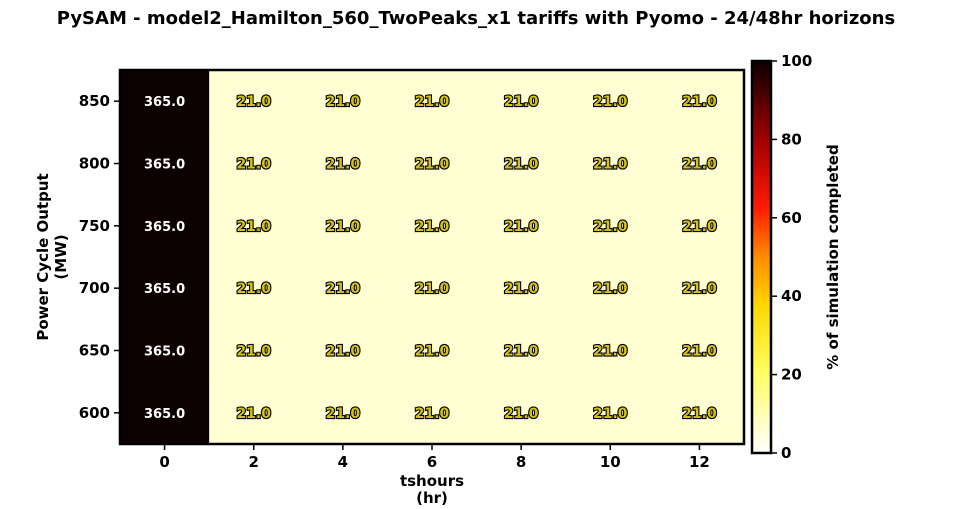  Describe the element at coordinates (610, 462) in the screenshot. I see `x-tick-label: 10` at that location.